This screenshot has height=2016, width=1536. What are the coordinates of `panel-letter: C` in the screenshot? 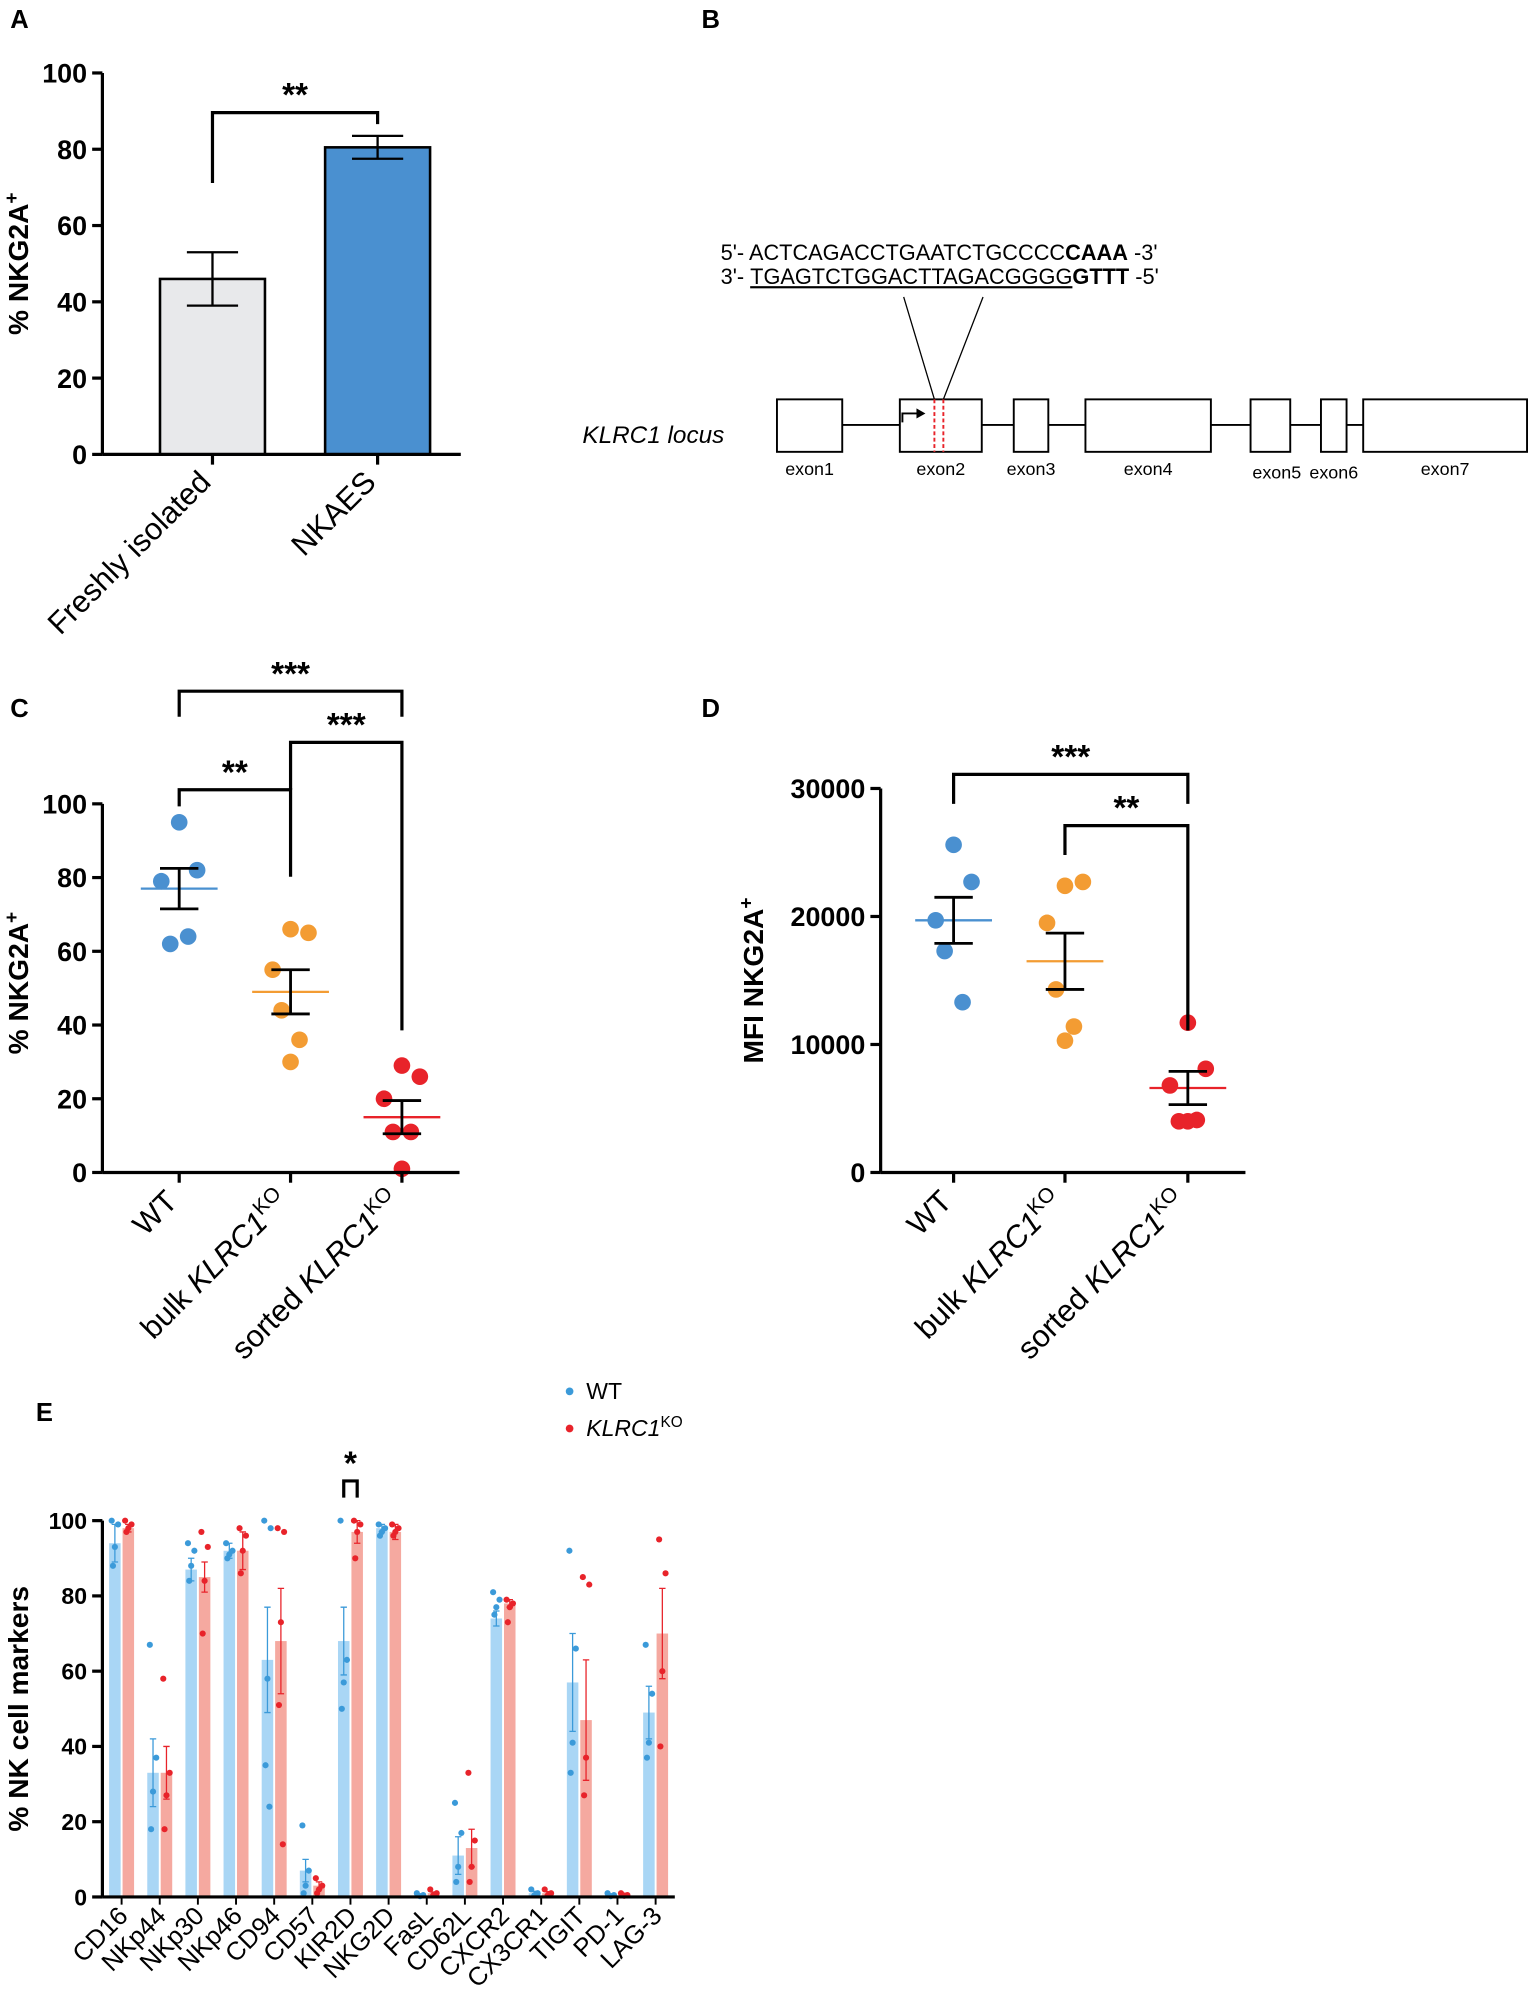 It's located at (19, 709).